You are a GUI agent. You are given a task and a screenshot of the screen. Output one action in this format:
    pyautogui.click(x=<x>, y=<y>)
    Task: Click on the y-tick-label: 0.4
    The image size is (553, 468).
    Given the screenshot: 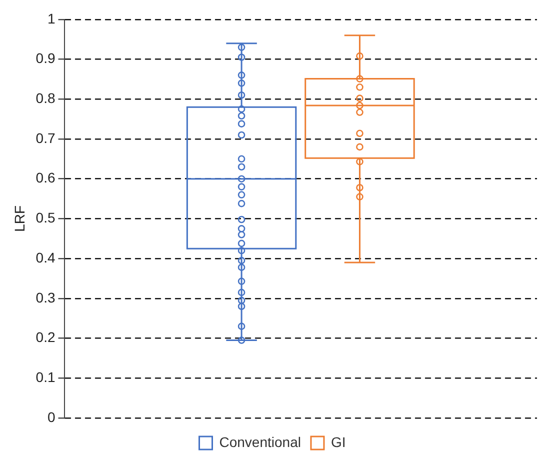 What is the action you would take?
    pyautogui.click(x=46, y=257)
    